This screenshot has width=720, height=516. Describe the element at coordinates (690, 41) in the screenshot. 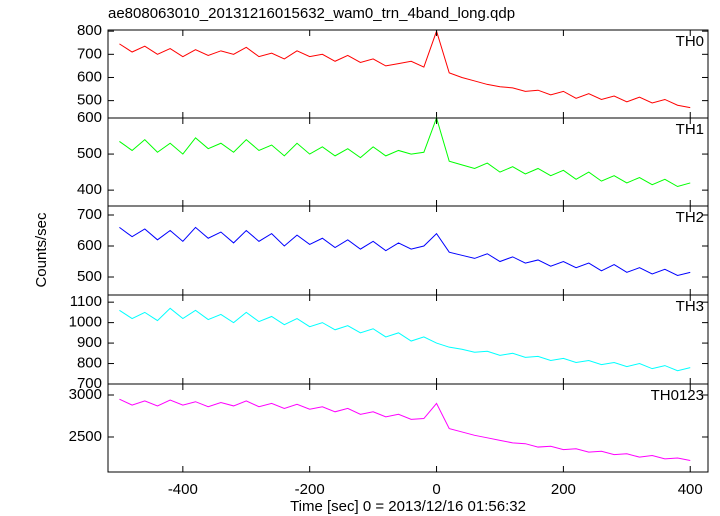

I see `legend-label: TH0` at that location.